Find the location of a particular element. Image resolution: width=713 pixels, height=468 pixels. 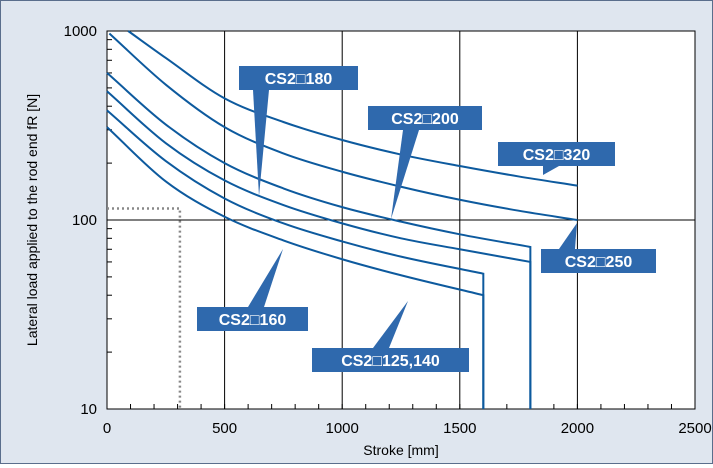

series-label-text: CS2□180 is located at coordinates (299, 79).